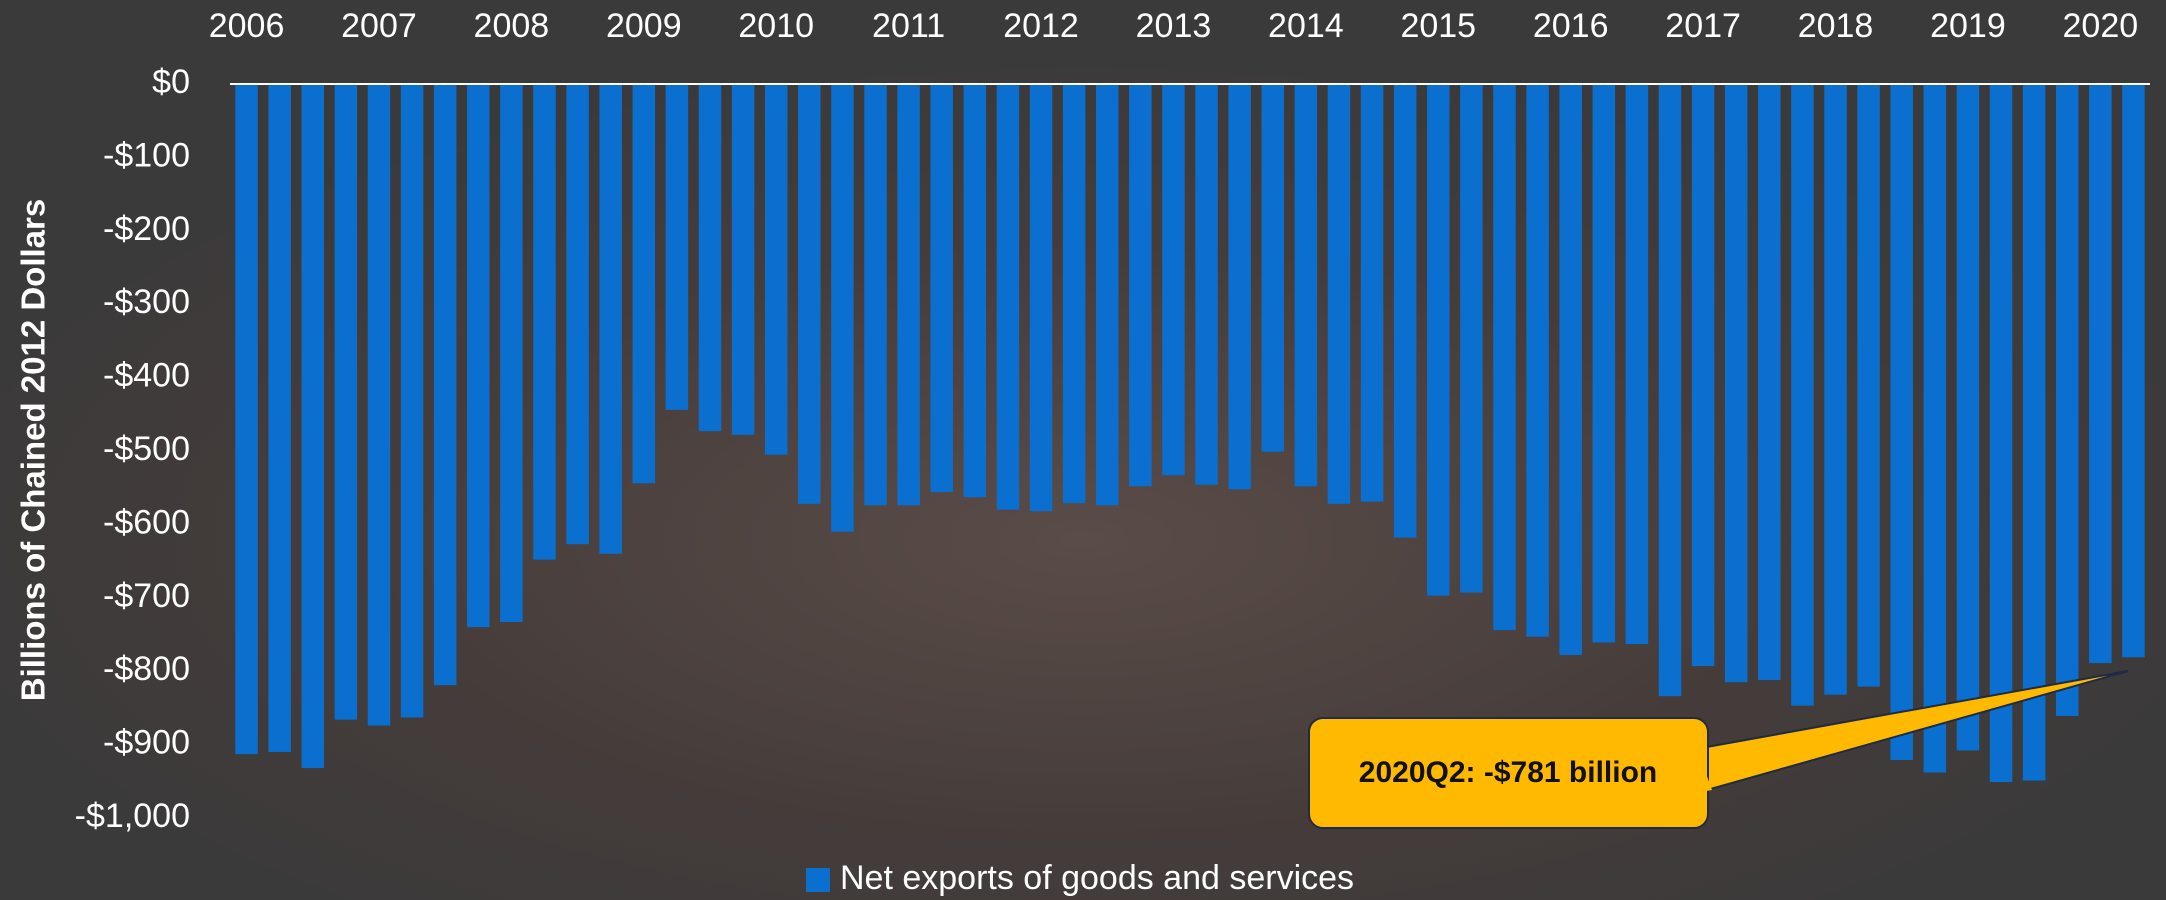  Describe the element at coordinates (33, 450) in the screenshot. I see `y-axis-title: Billions of Chained 2012 Dollars` at that location.